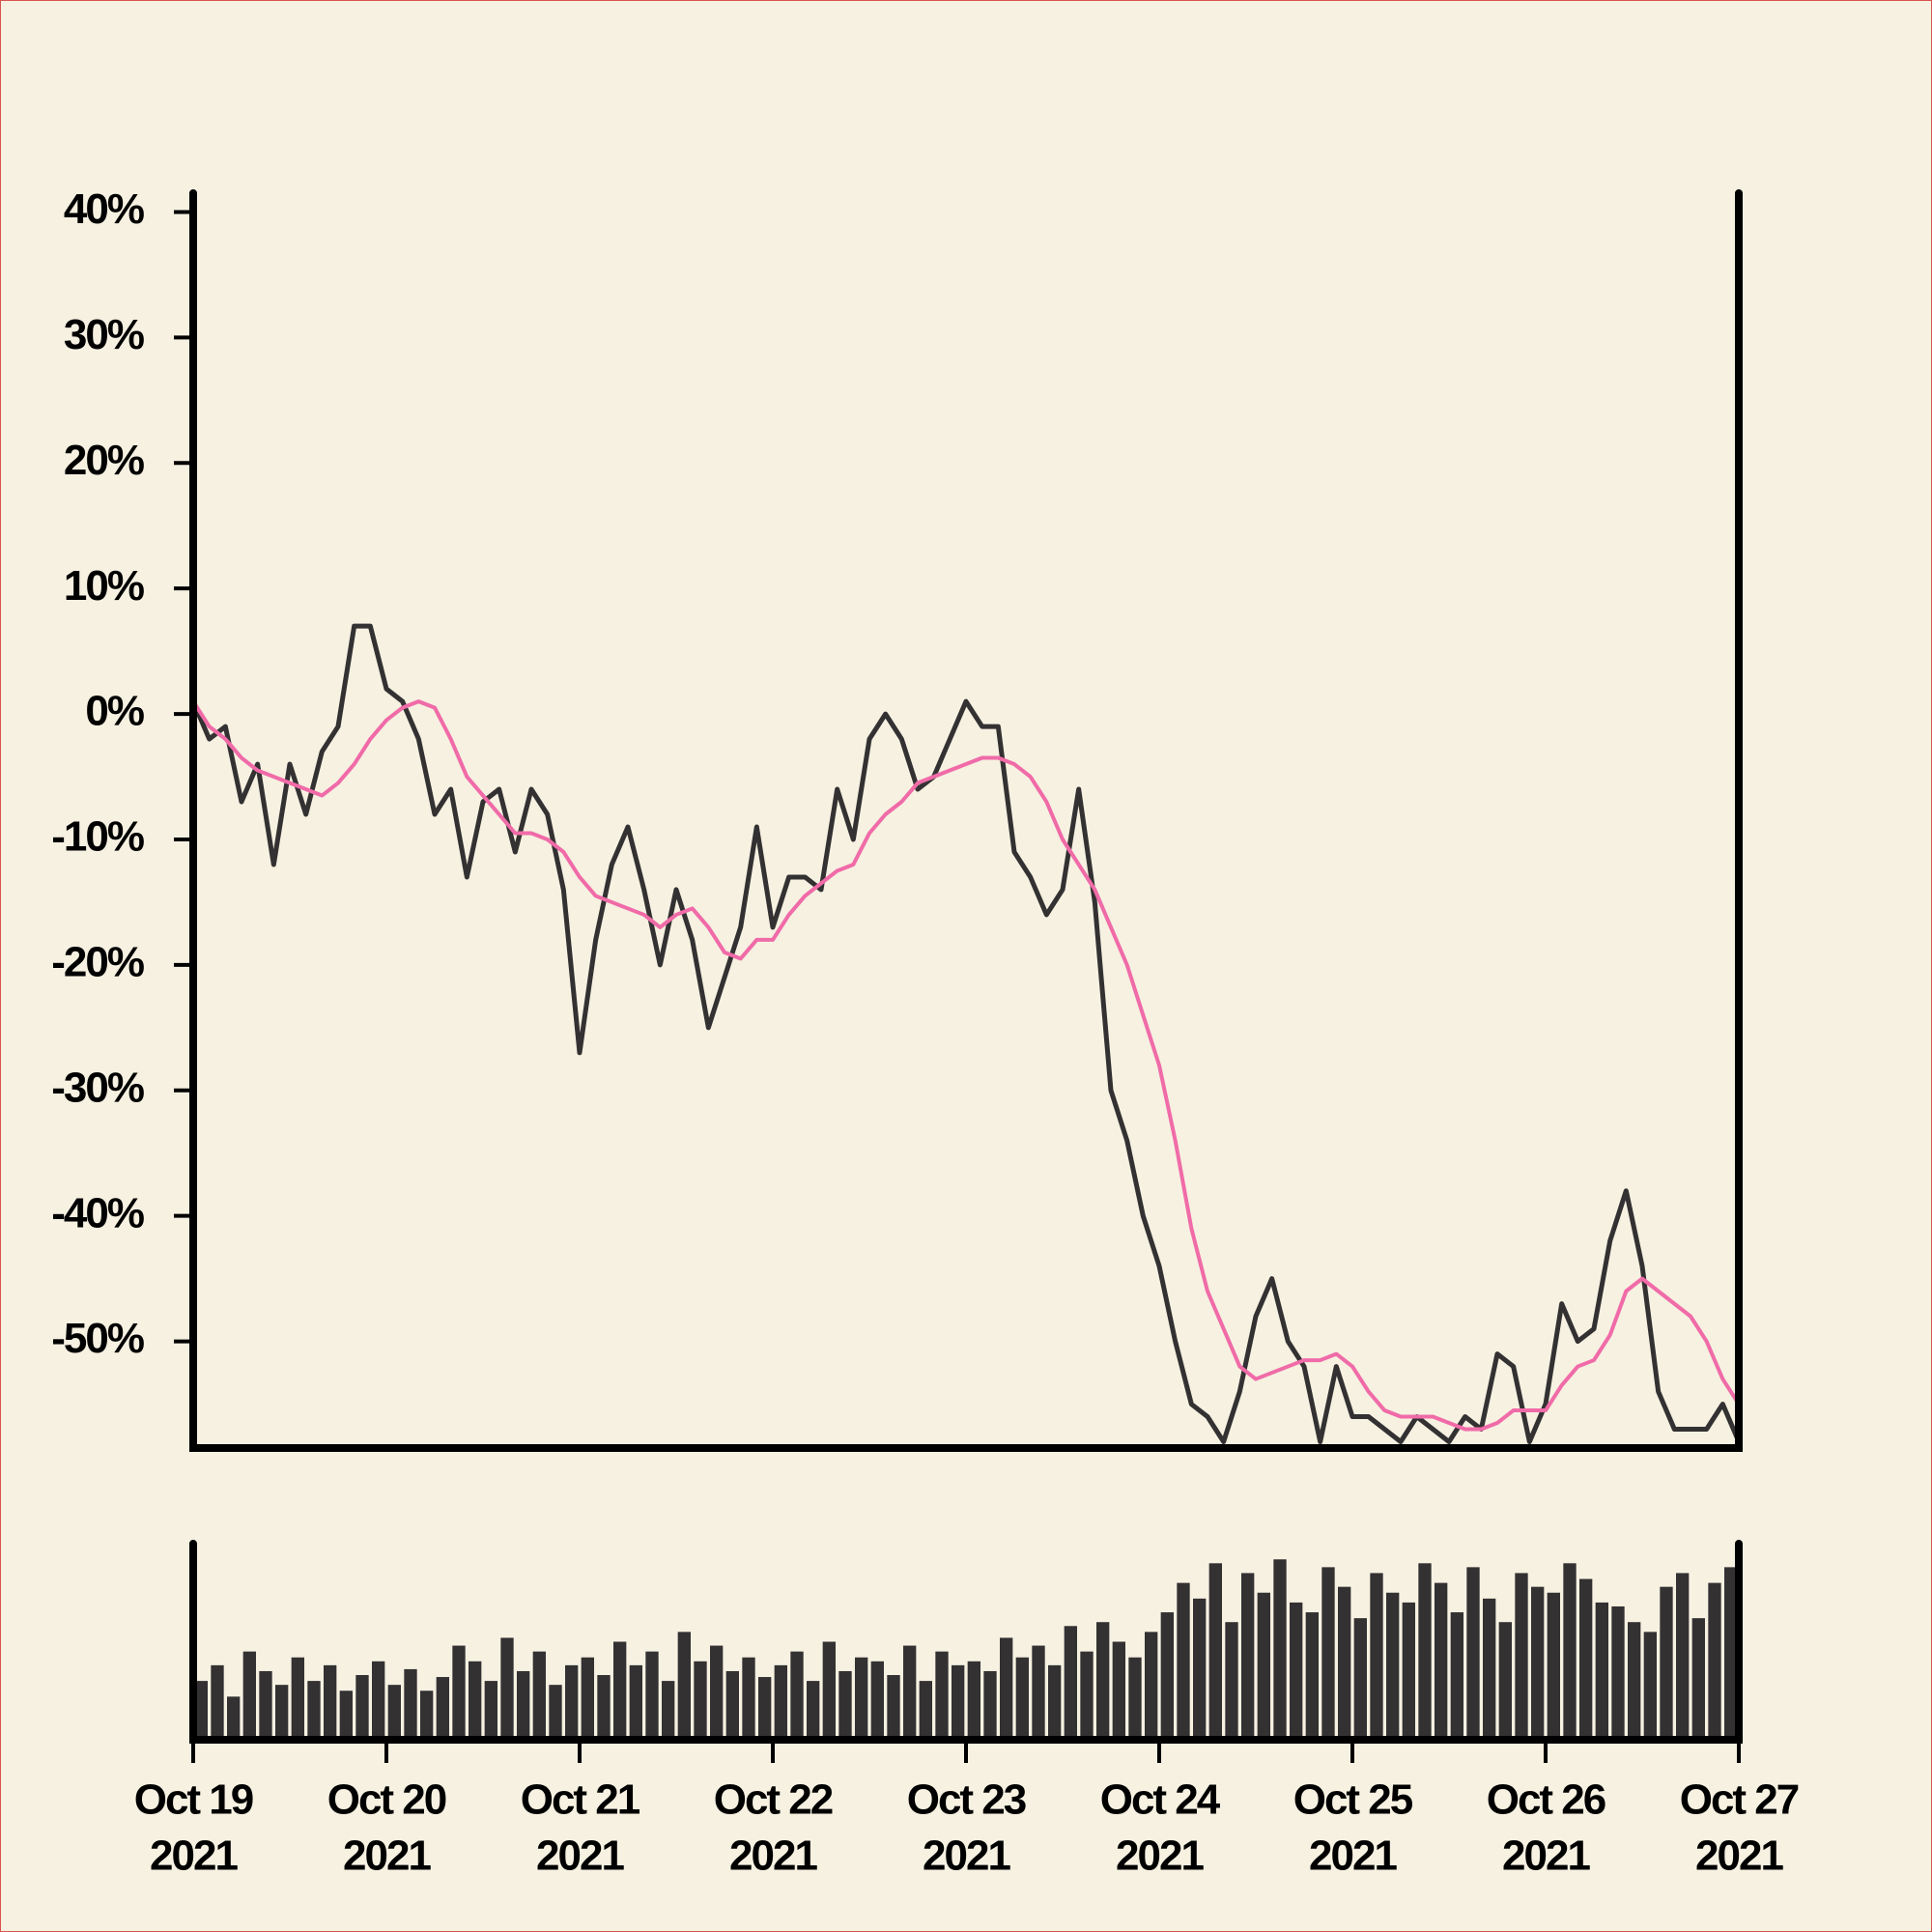  I want to click on x-tick-date: Oct 25, so click(1353, 1800).